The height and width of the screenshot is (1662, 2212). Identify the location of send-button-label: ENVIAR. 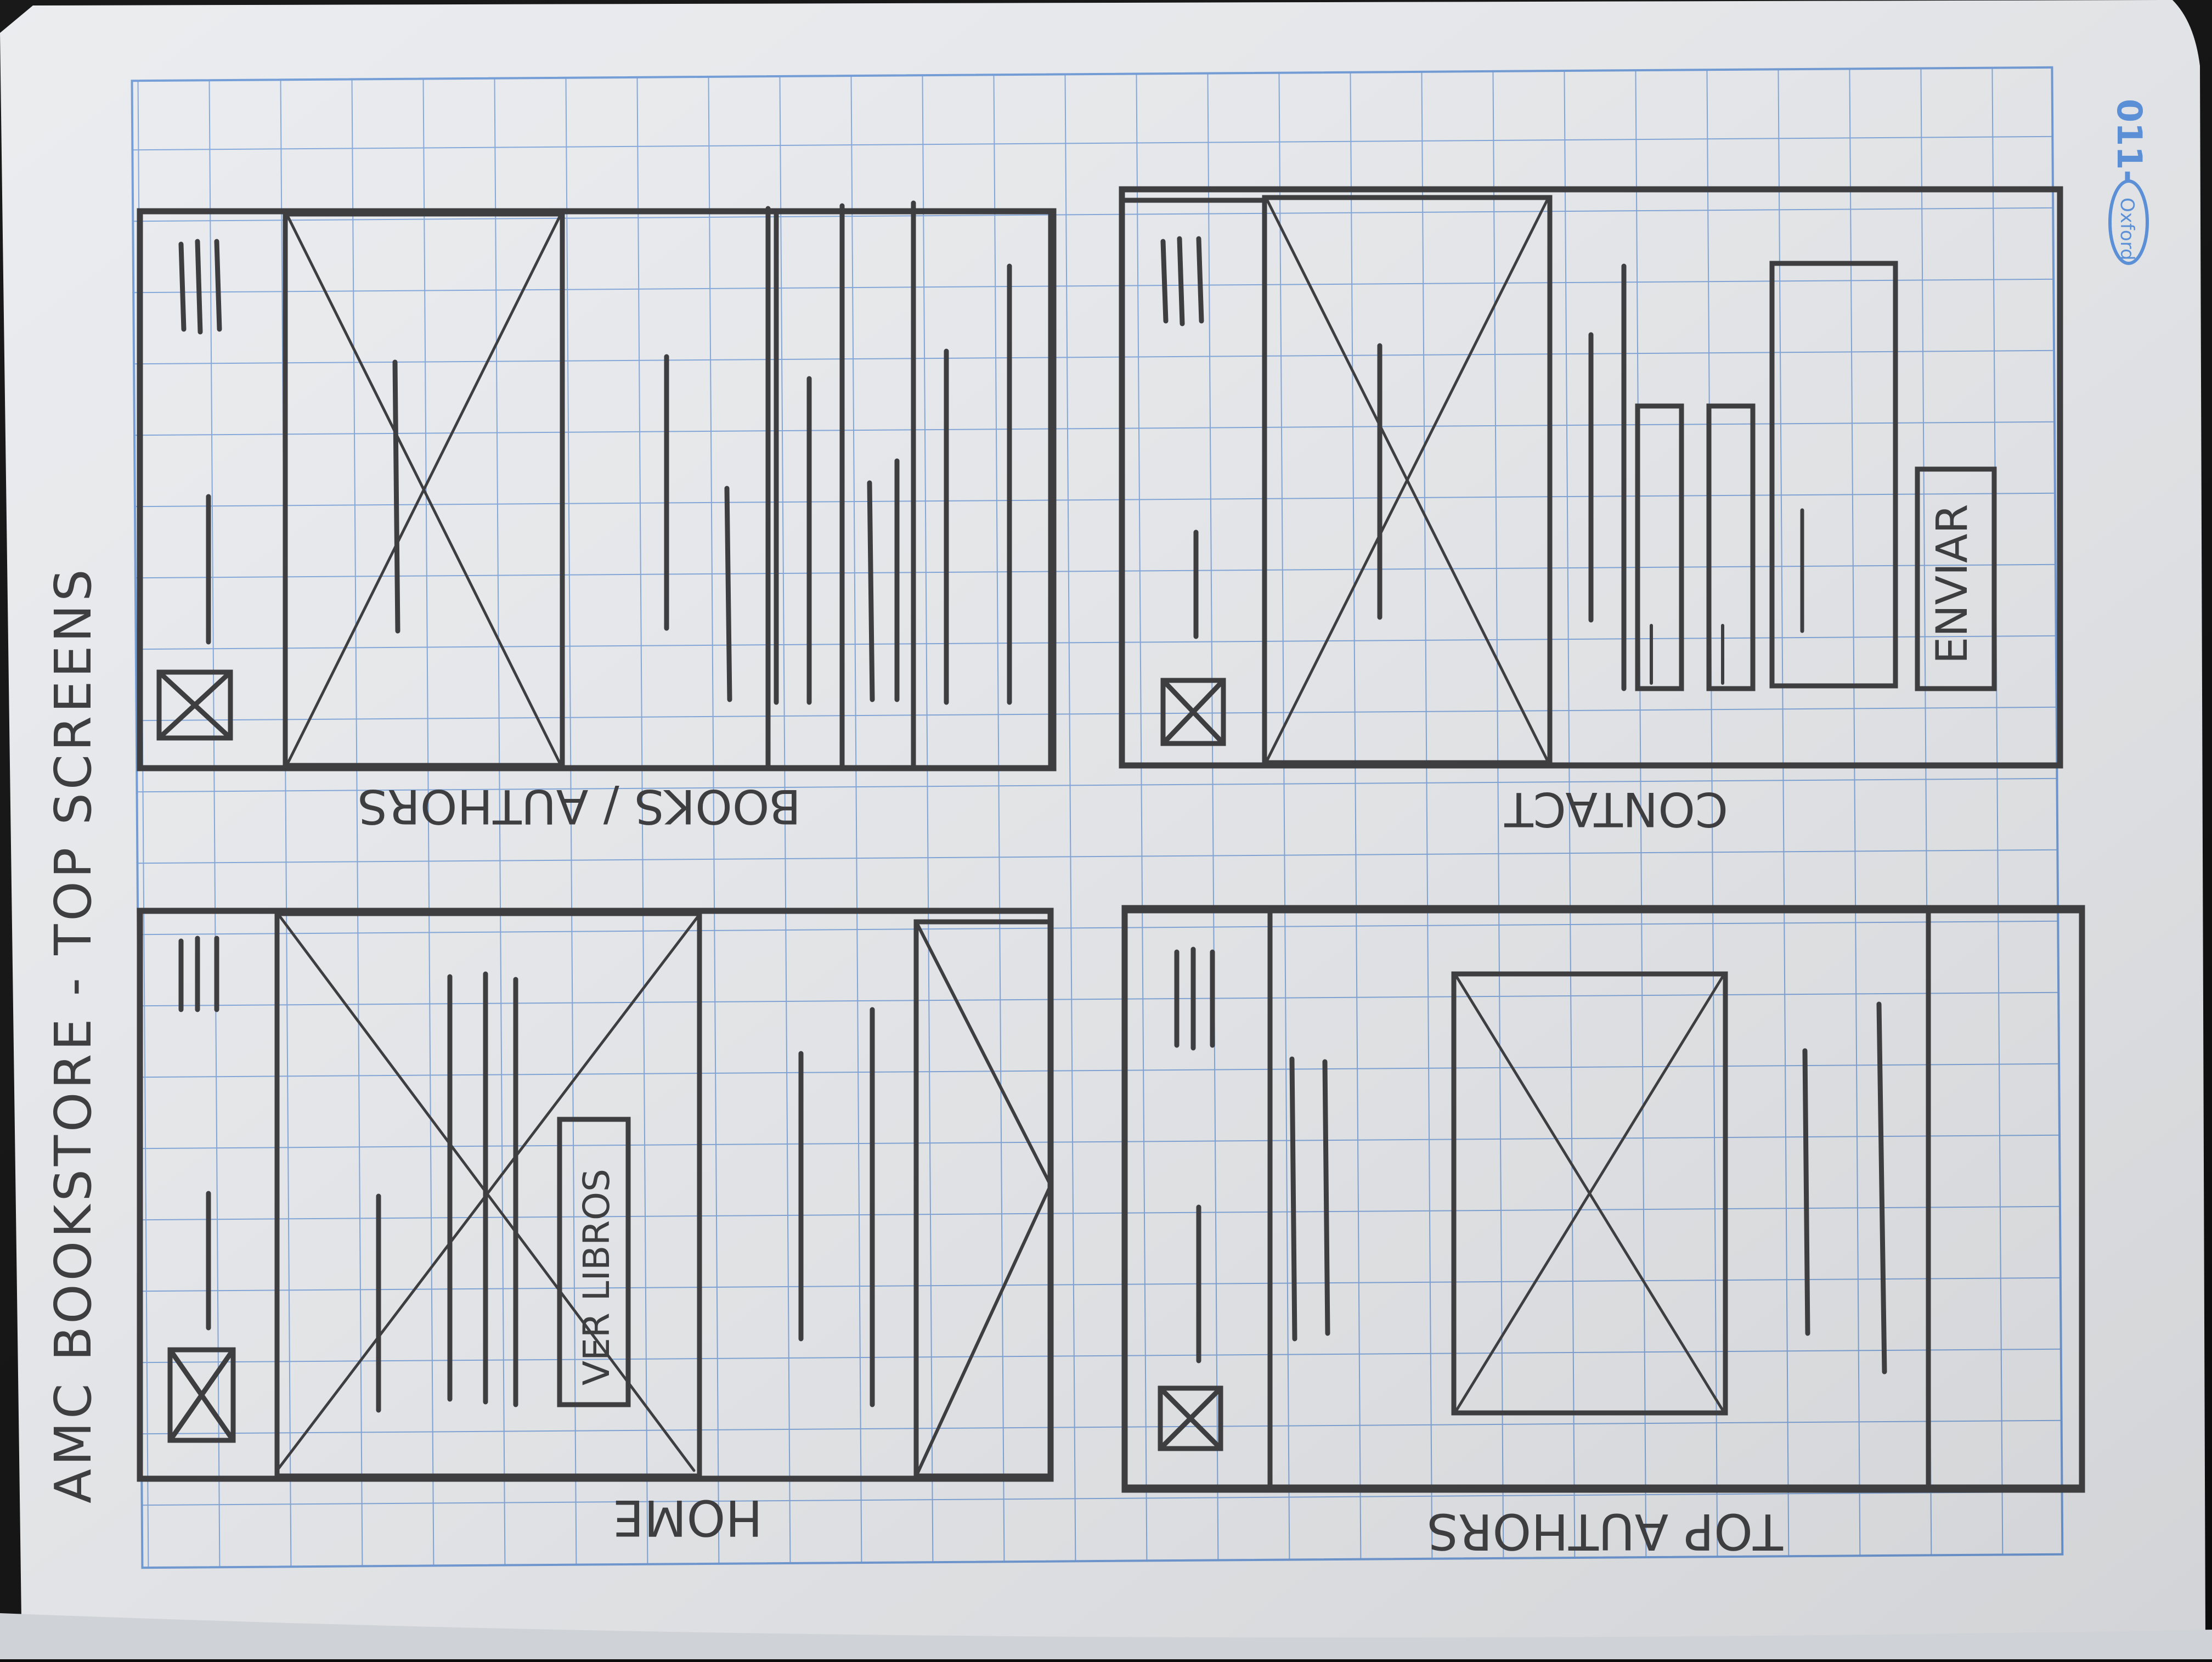
(1953, 584).